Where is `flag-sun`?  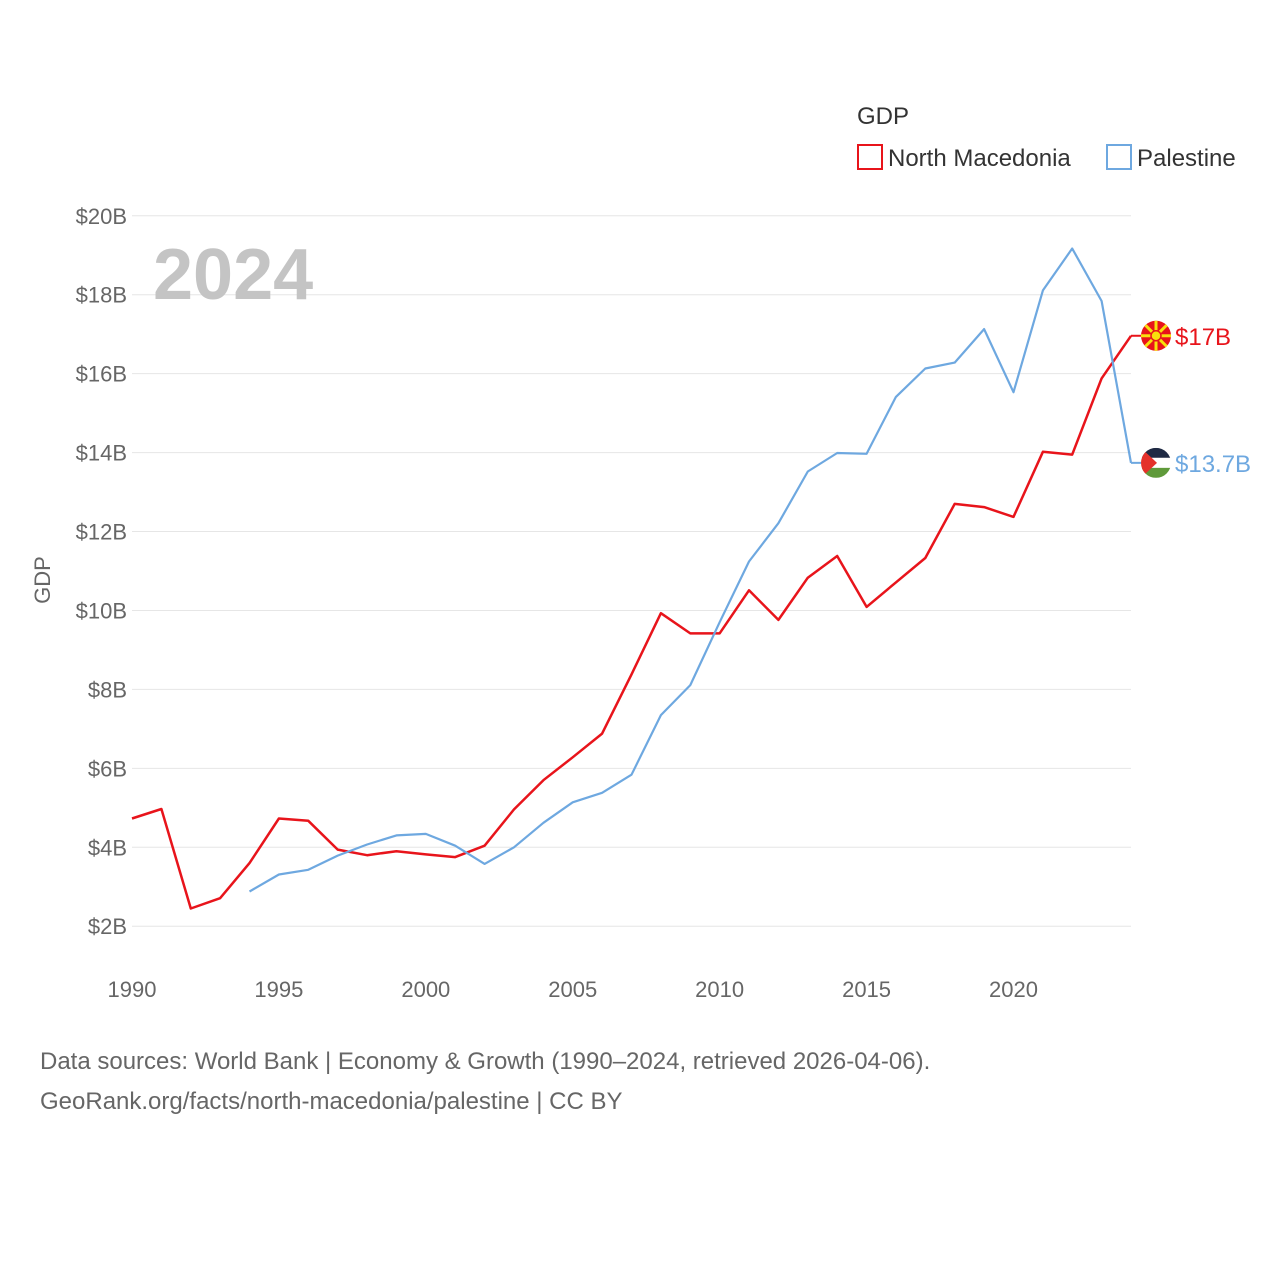 flag-sun is located at coordinates (1156, 336).